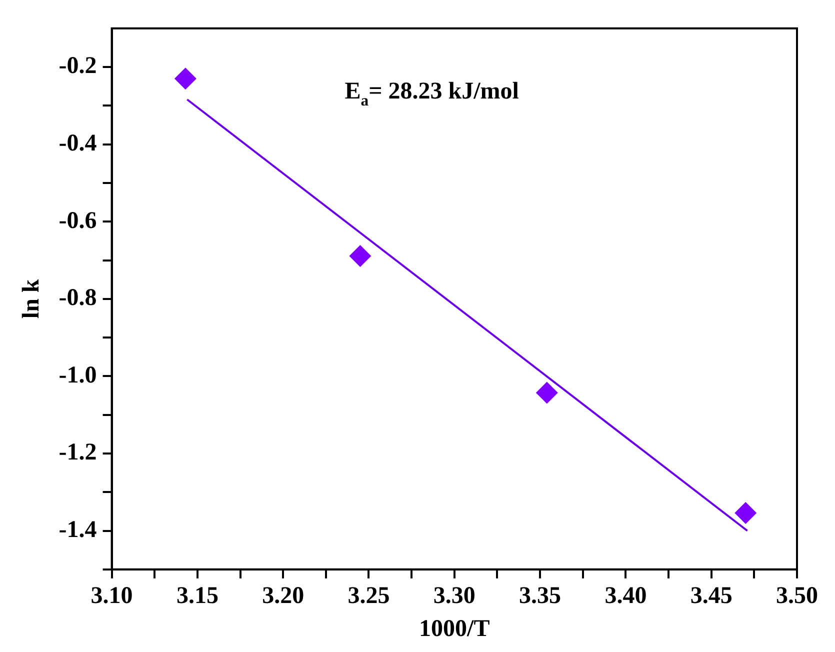  What do you see at coordinates (77, 529) in the screenshot?
I see `y-tick-label: -1.4` at bounding box center [77, 529].